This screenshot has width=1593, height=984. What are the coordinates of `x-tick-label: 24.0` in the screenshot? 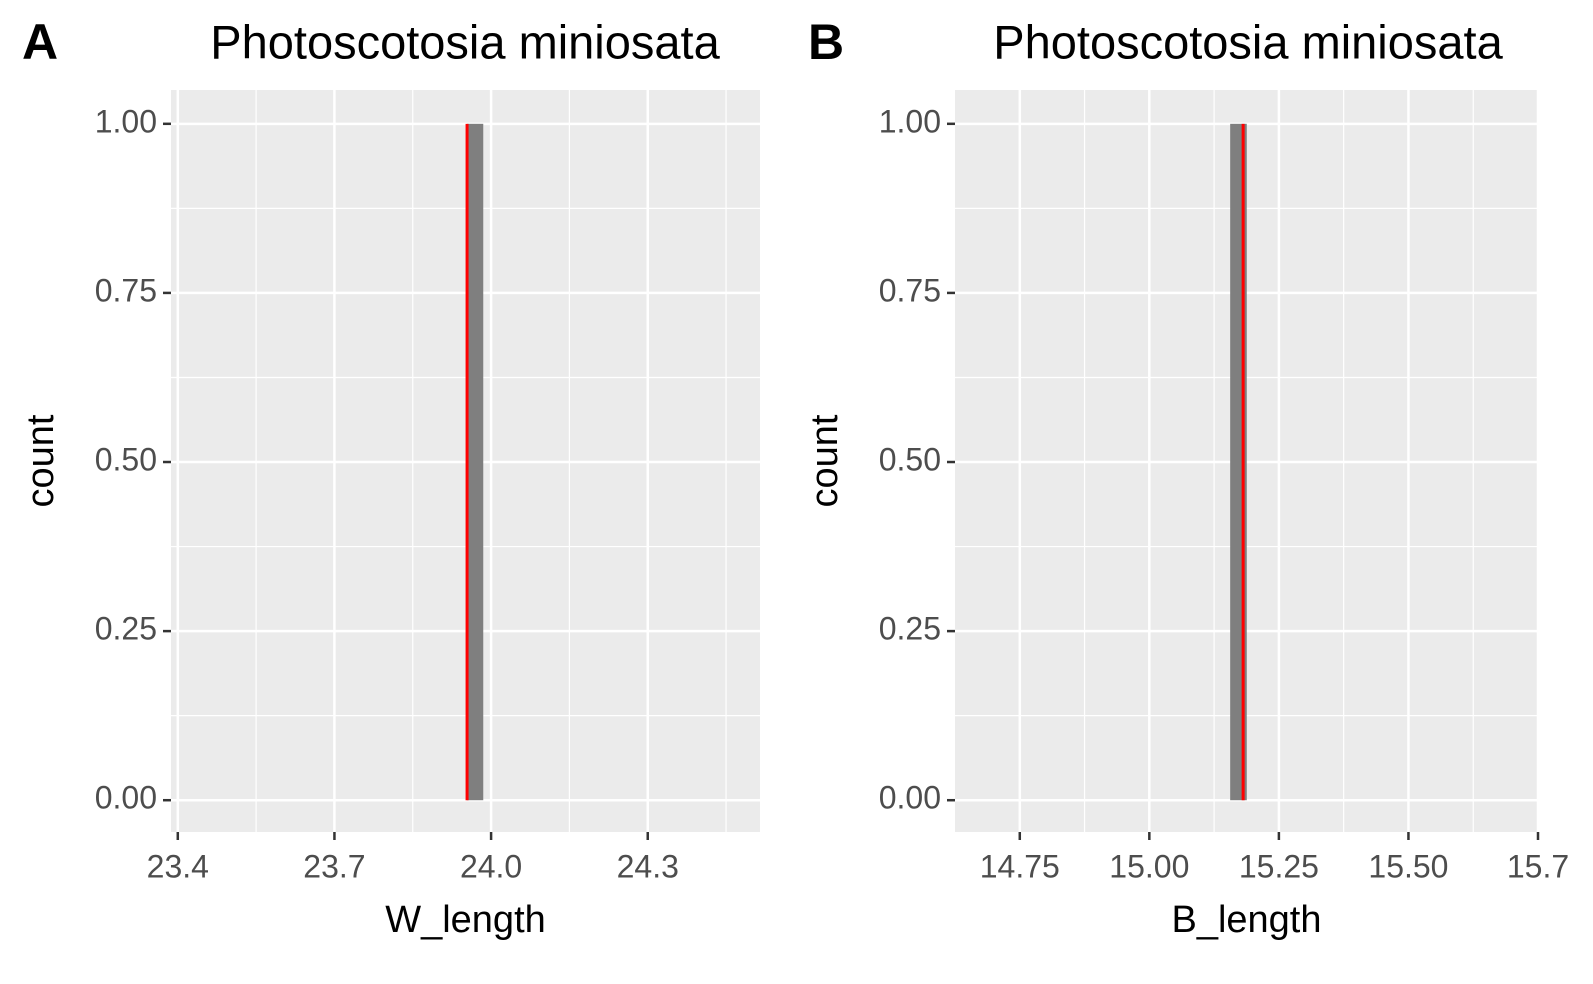 It's located at (491, 866).